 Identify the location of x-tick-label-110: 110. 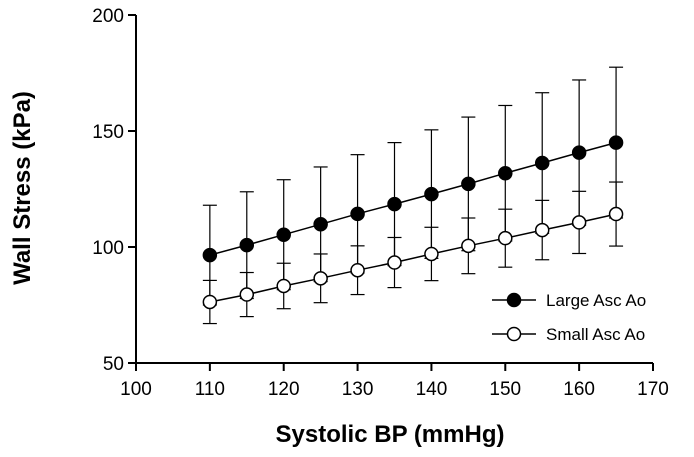
(210, 389).